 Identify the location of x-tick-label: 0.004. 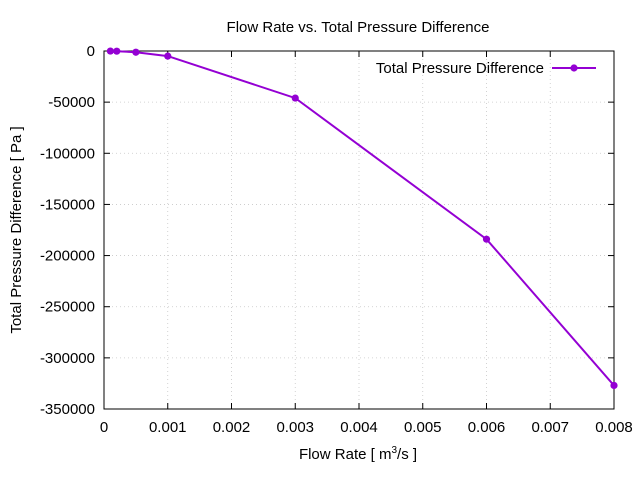
(359, 427).